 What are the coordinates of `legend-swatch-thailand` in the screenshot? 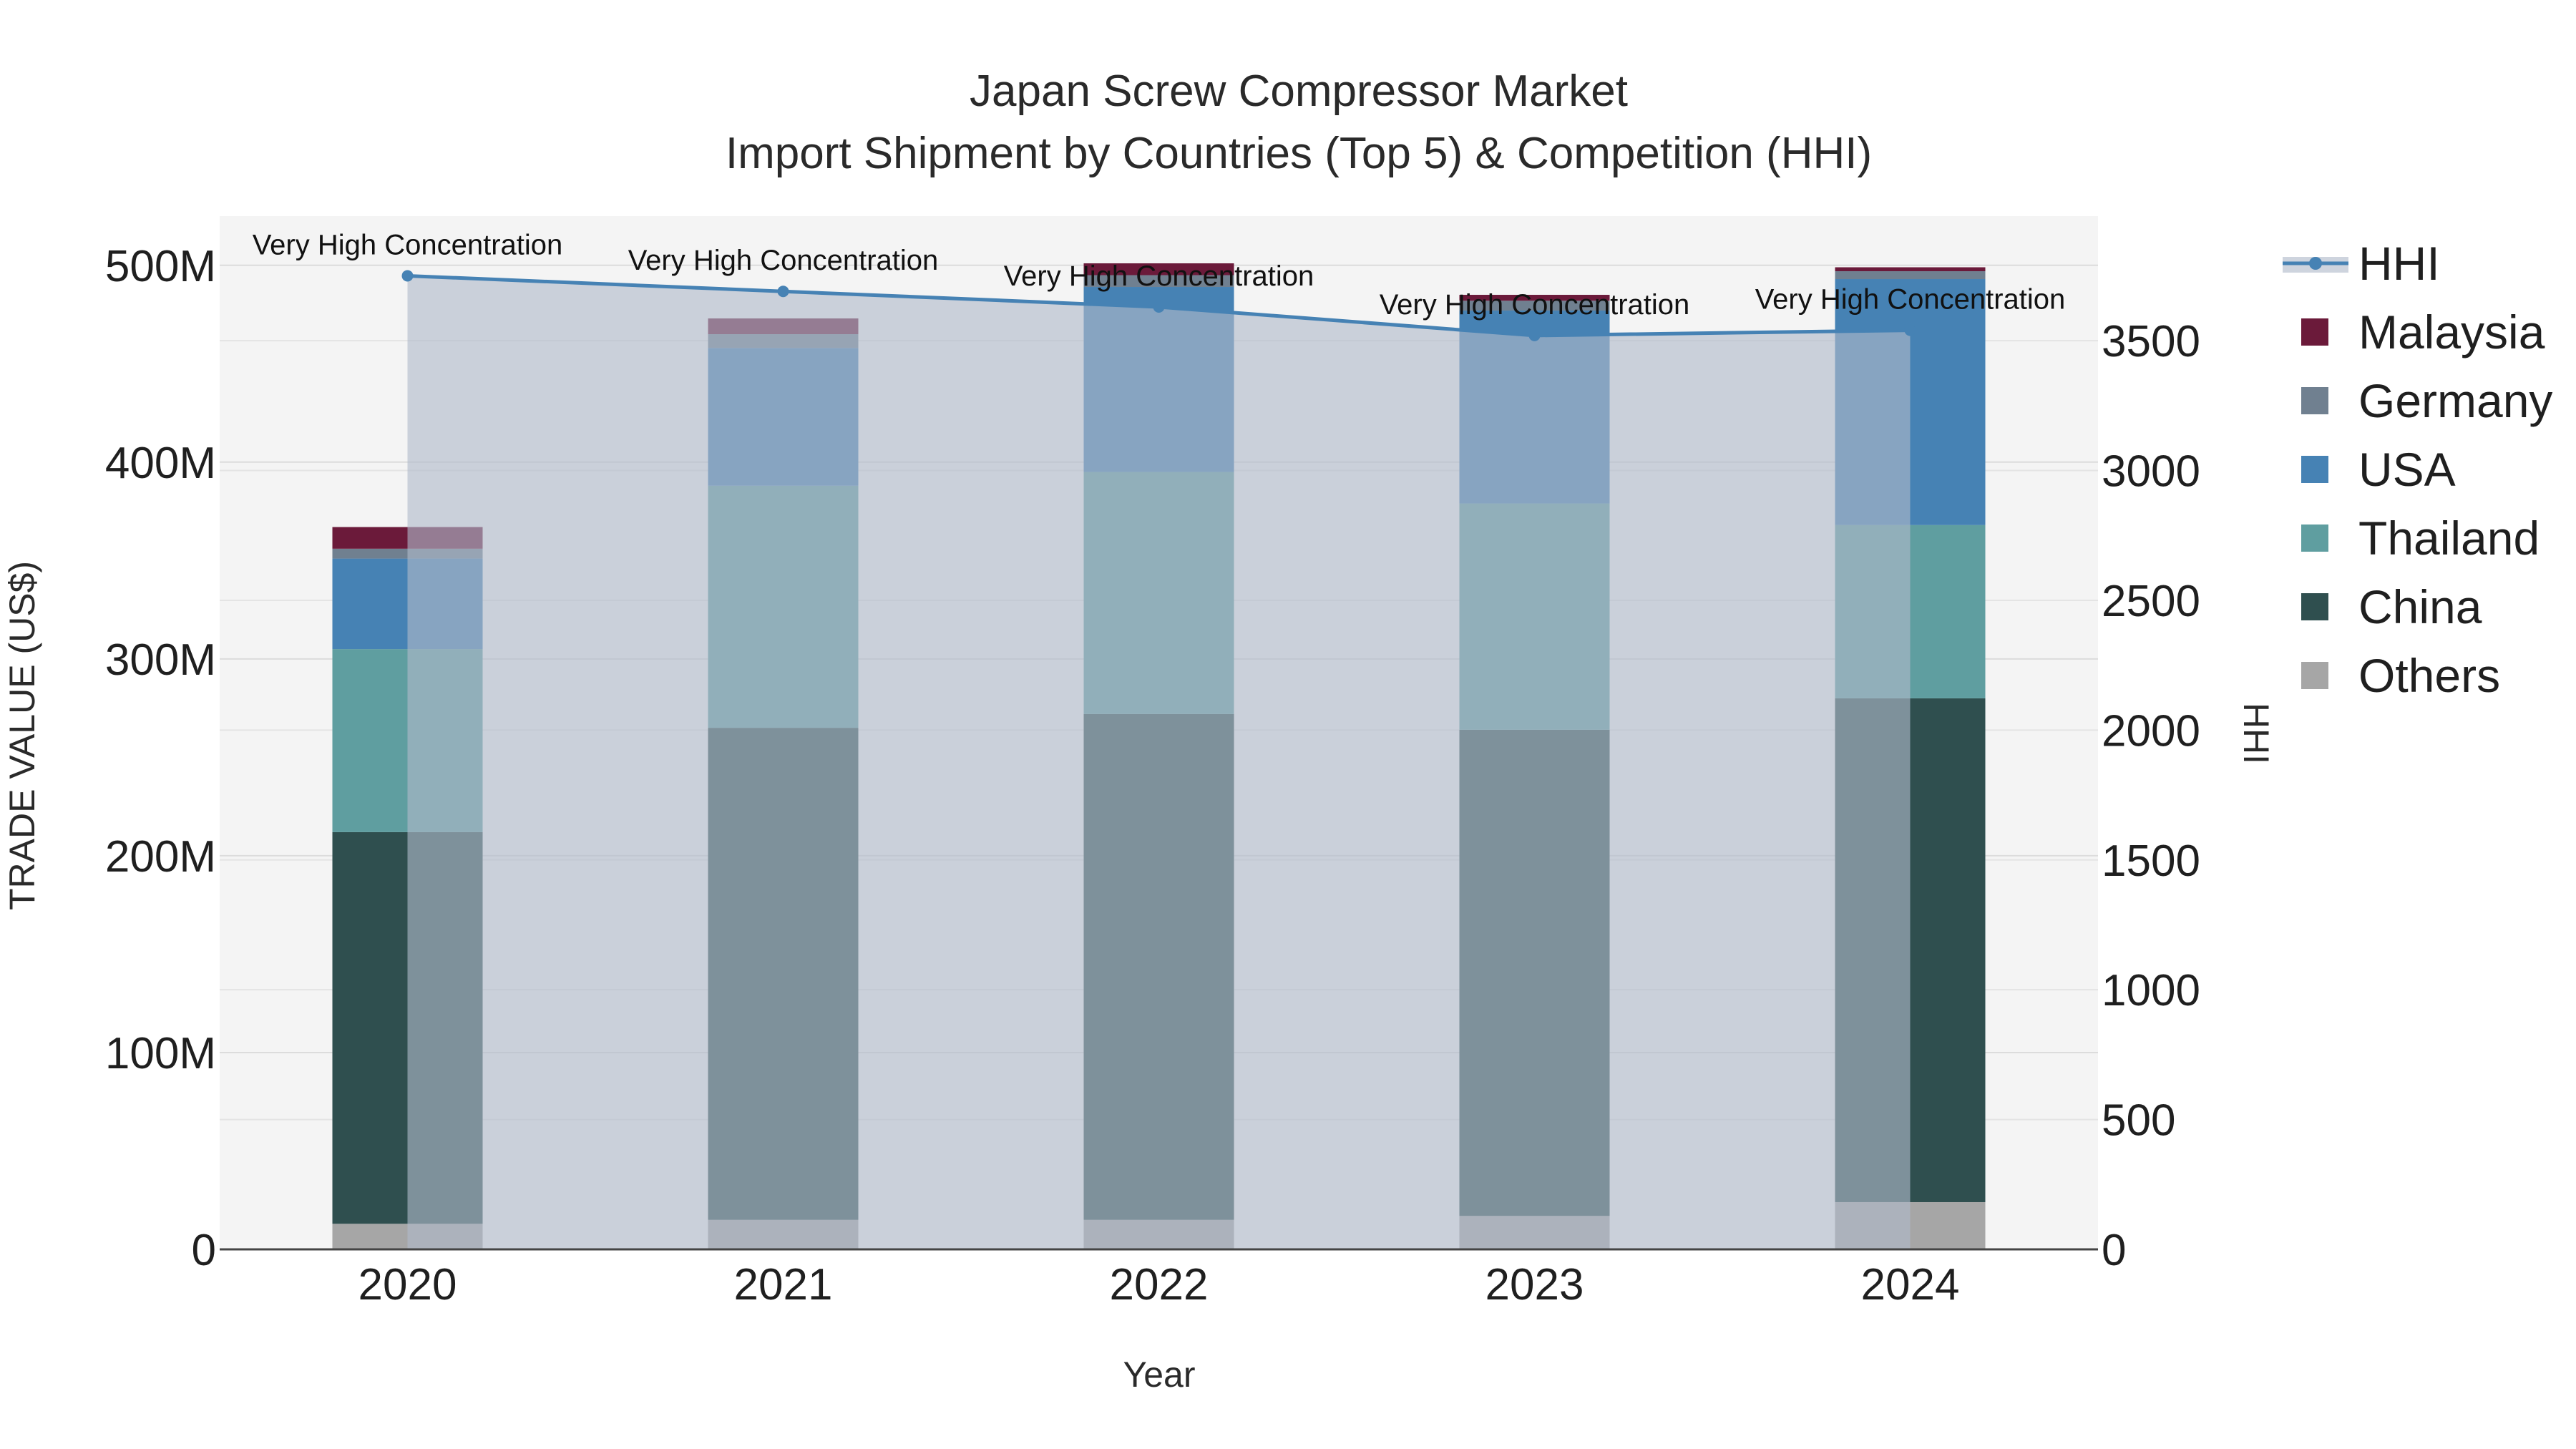 It's located at (2314, 538).